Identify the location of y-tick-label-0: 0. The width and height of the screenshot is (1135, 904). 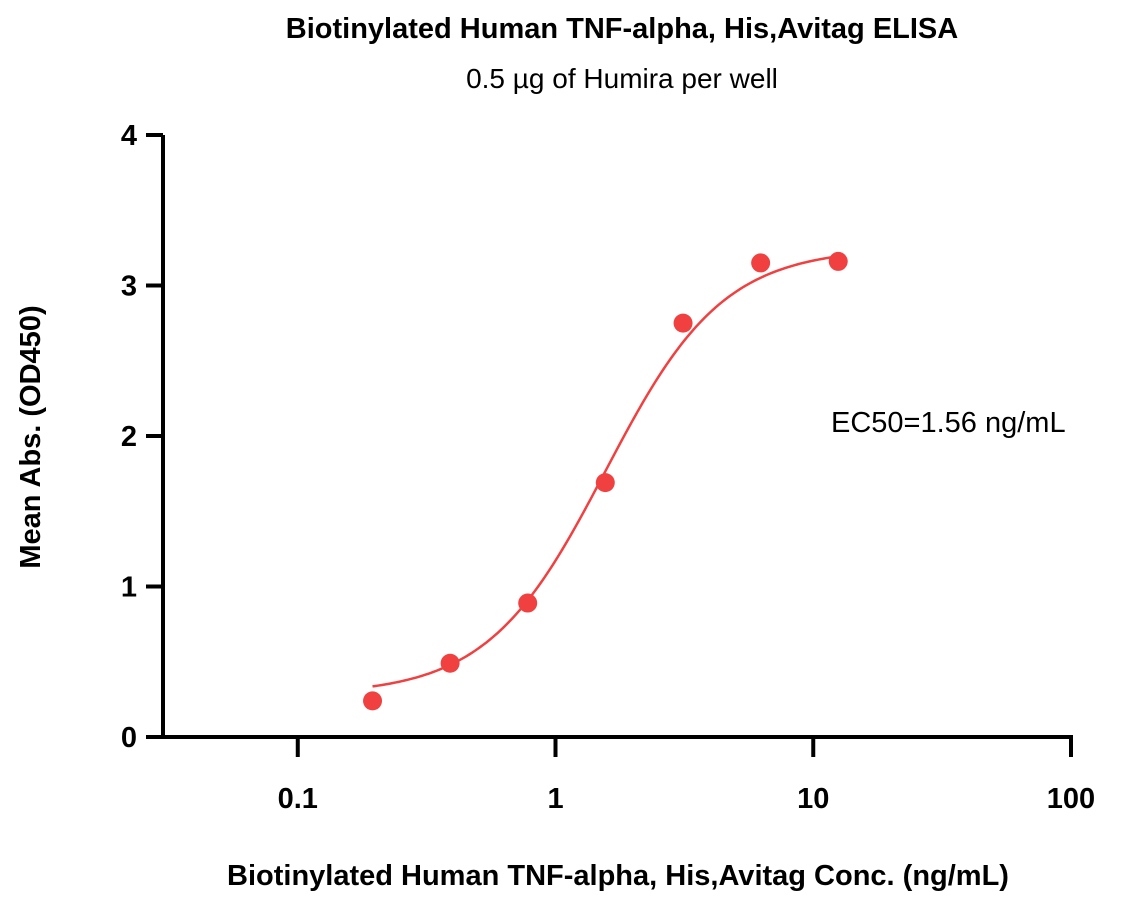
(129, 738).